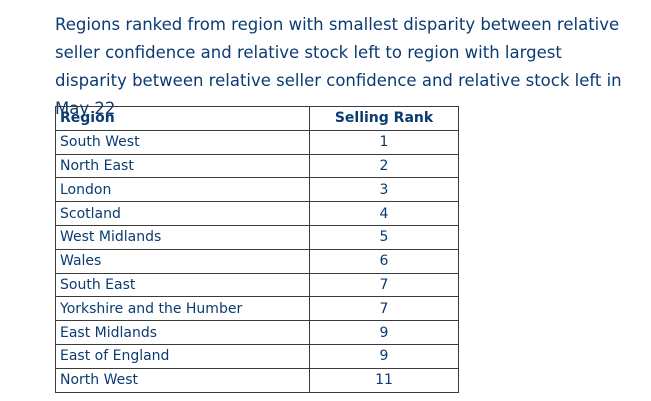 The image size is (651, 401). I want to click on region-cell: East Midlands, so click(182, 332).